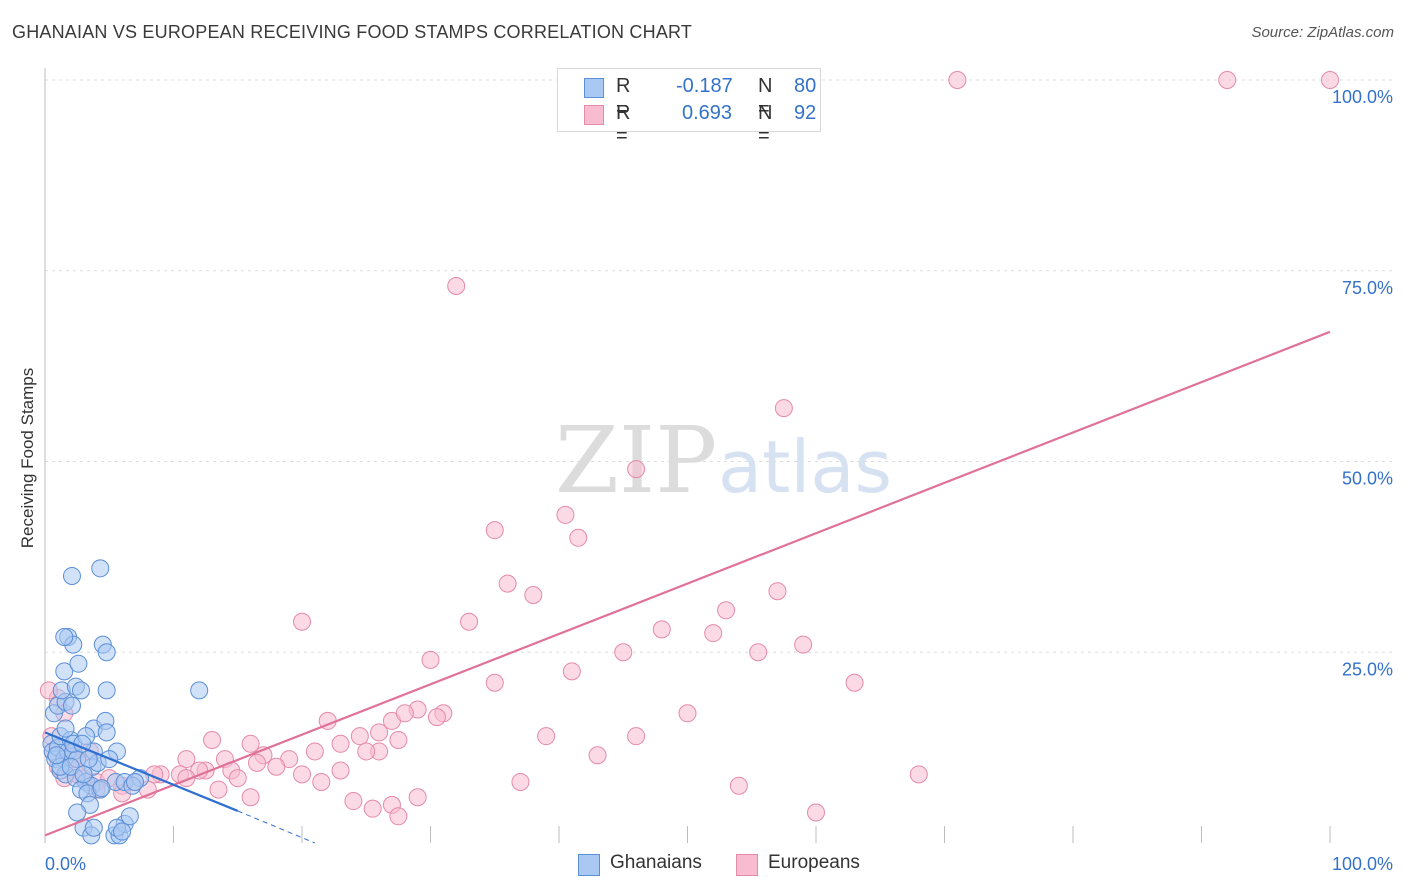  What do you see at coordinates (65, 864) in the screenshot?
I see `x-tick-label-left: 0.0%` at bounding box center [65, 864].